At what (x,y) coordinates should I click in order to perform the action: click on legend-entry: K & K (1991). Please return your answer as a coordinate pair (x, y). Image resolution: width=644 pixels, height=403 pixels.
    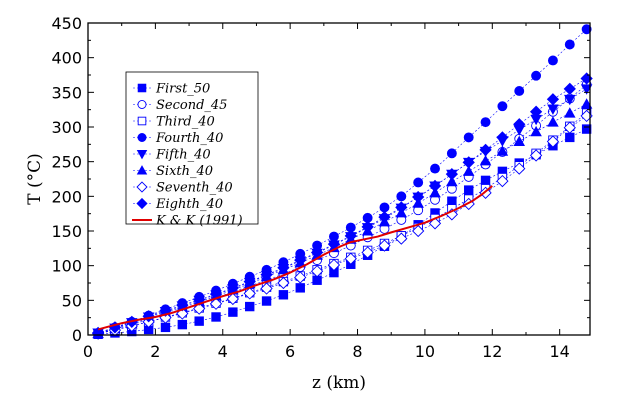
    Looking at the image, I should click on (187, 221).